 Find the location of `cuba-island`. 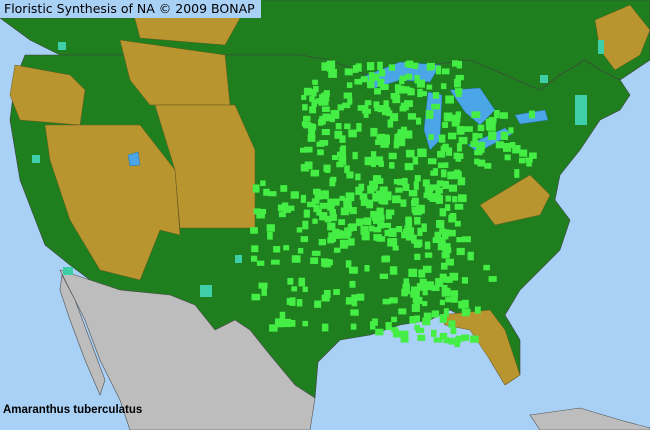

cuba-island is located at coordinates (589, 418).